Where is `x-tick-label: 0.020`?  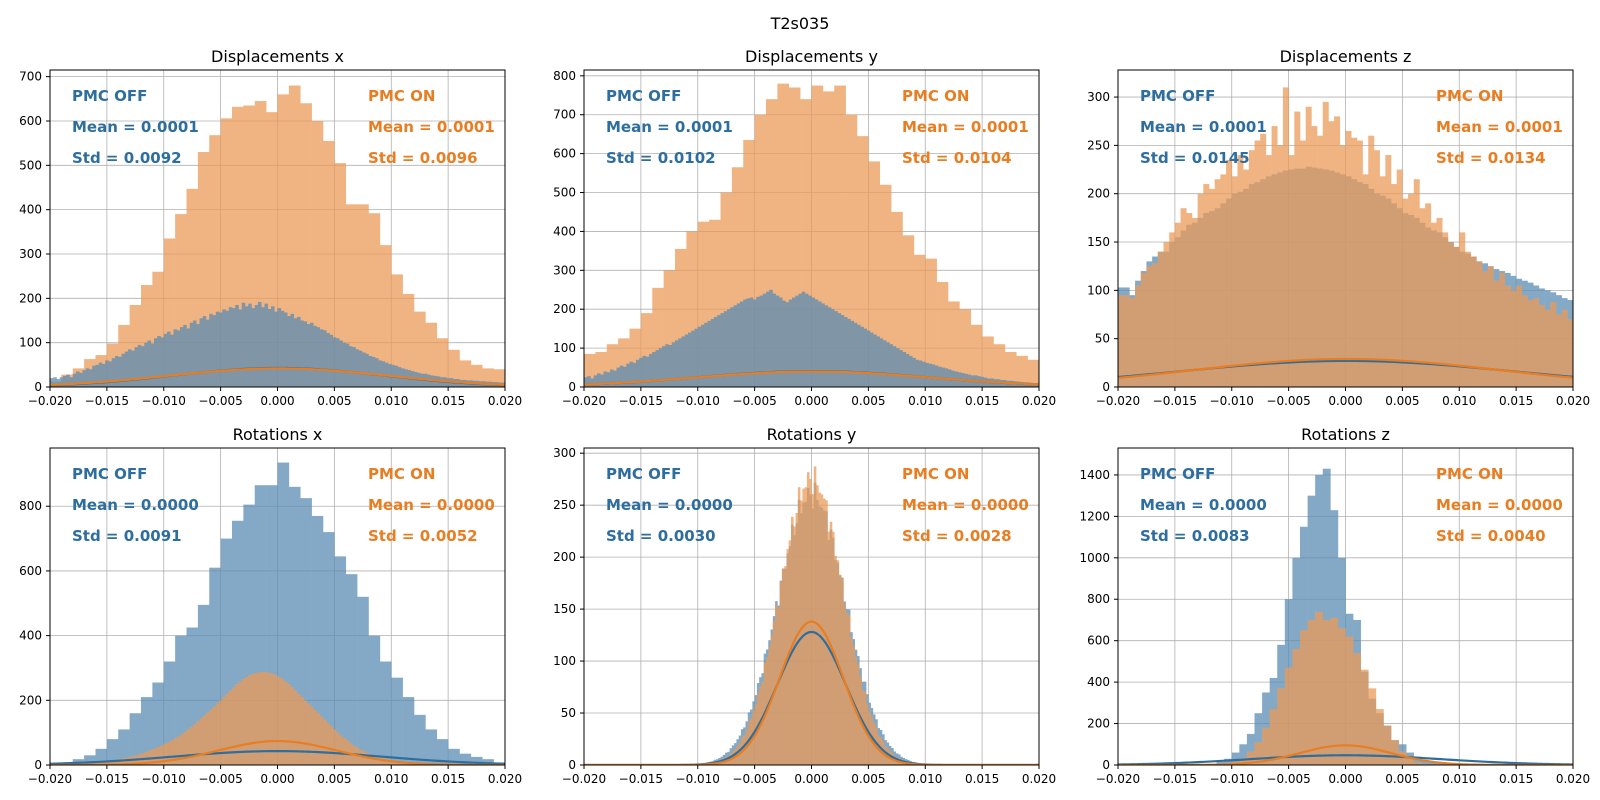
x-tick-label: 0.020 is located at coordinates (505, 401).